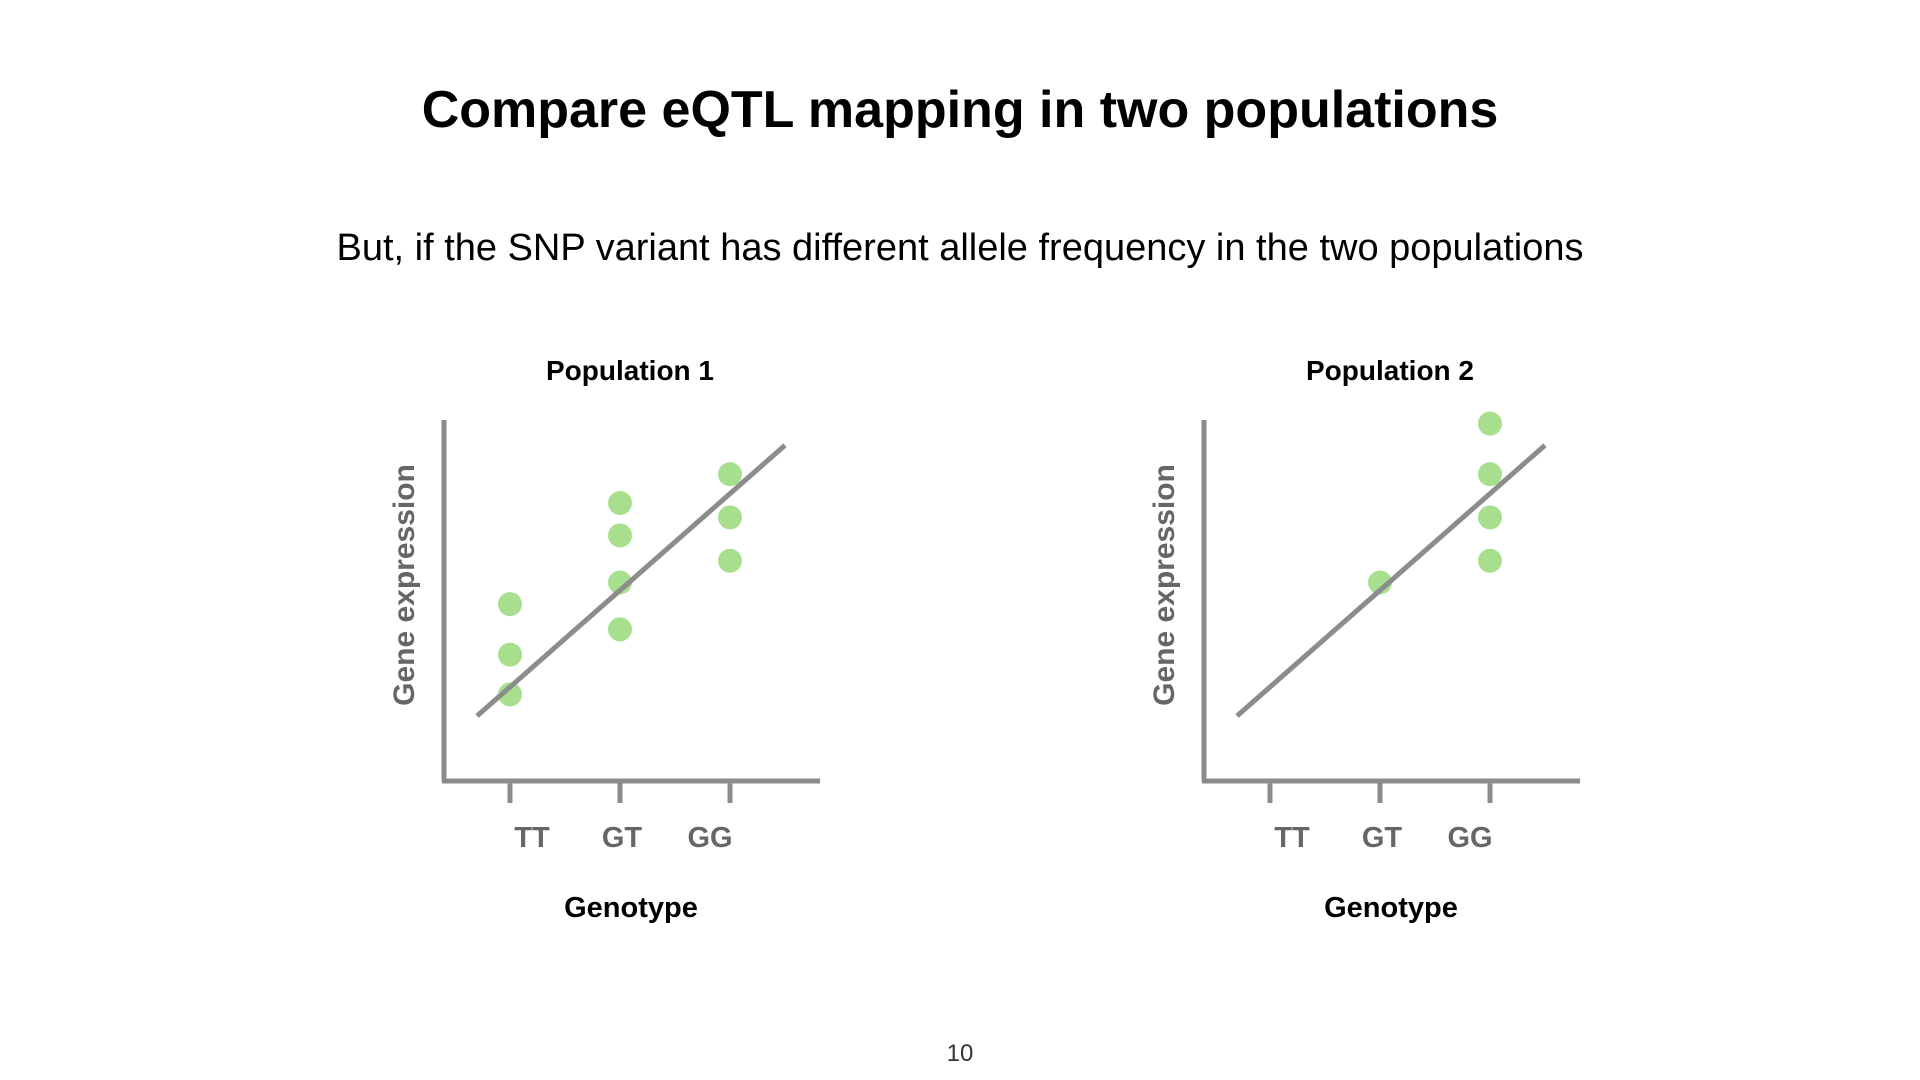  I want to click on slide-title: Compare eQTL mapping in two populations, so click(960, 110).